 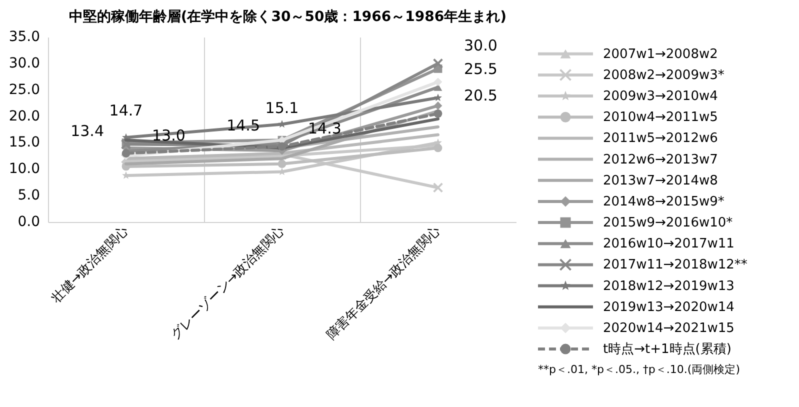 What do you see at coordinates (660, 118) in the screenshot?
I see `legend-label: 2010w4→2011w5` at bounding box center [660, 118].